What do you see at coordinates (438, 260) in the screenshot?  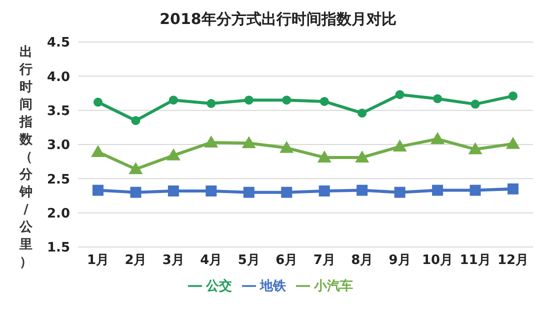 I see `x-tick-label: 10月` at bounding box center [438, 260].